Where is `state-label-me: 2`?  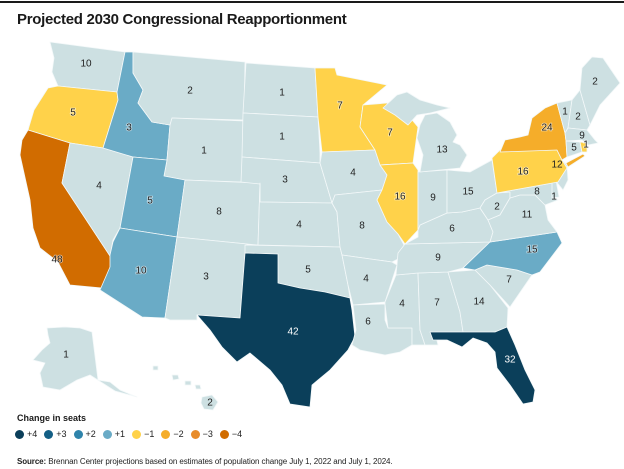
state-label-me: 2 is located at coordinates (595, 82).